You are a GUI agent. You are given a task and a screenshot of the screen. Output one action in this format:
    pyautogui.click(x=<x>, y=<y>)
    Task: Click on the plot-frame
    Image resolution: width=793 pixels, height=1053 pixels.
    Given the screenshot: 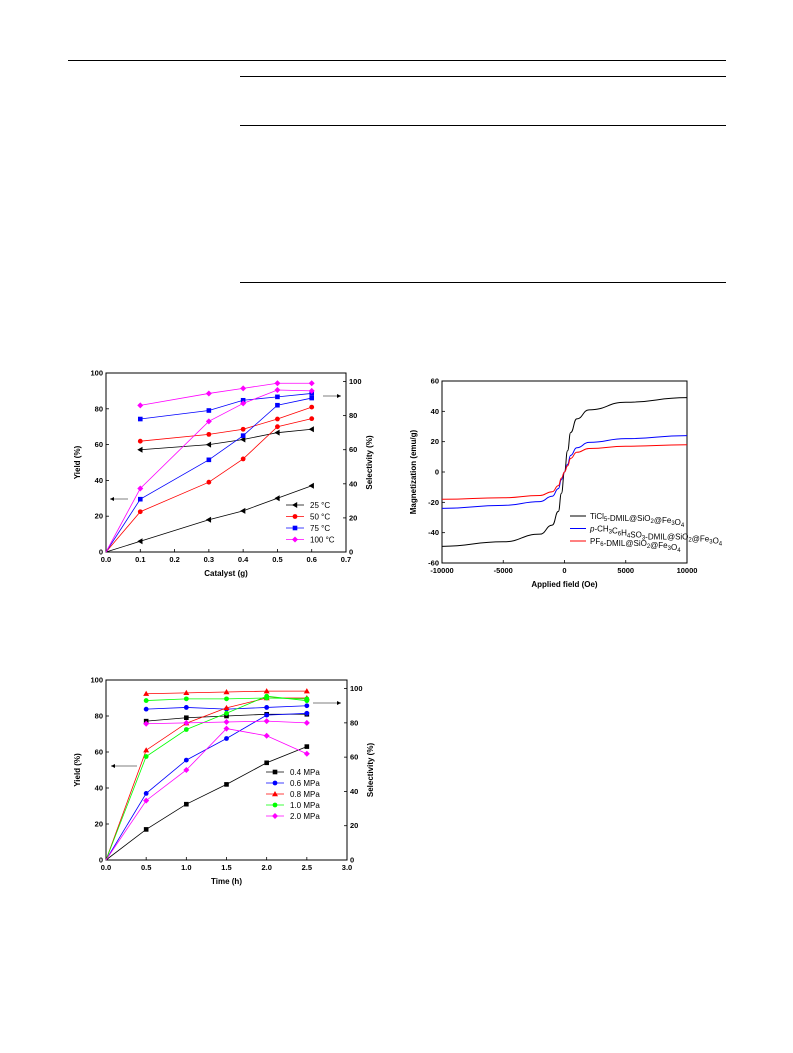 What is the action you would take?
    pyautogui.click(x=226, y=462)
    